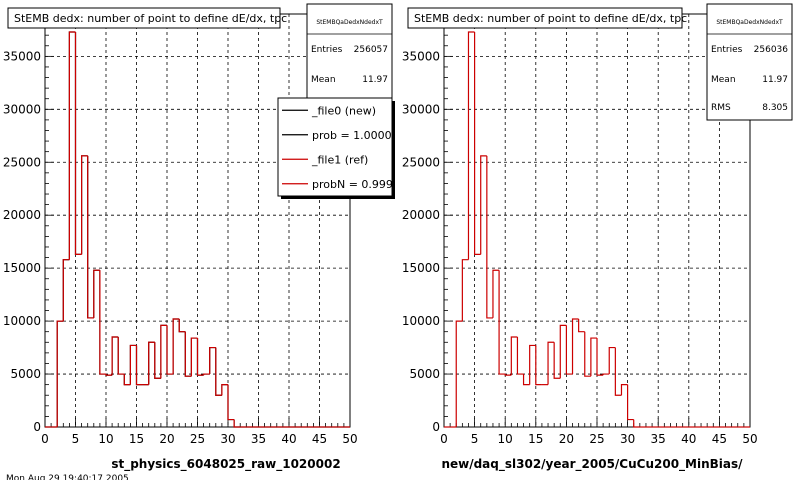  Describe the element at coordinates (225, 464) in the screenshot. I see `x-axis-title: st_physics_6048025_raw_1020002` at that location.